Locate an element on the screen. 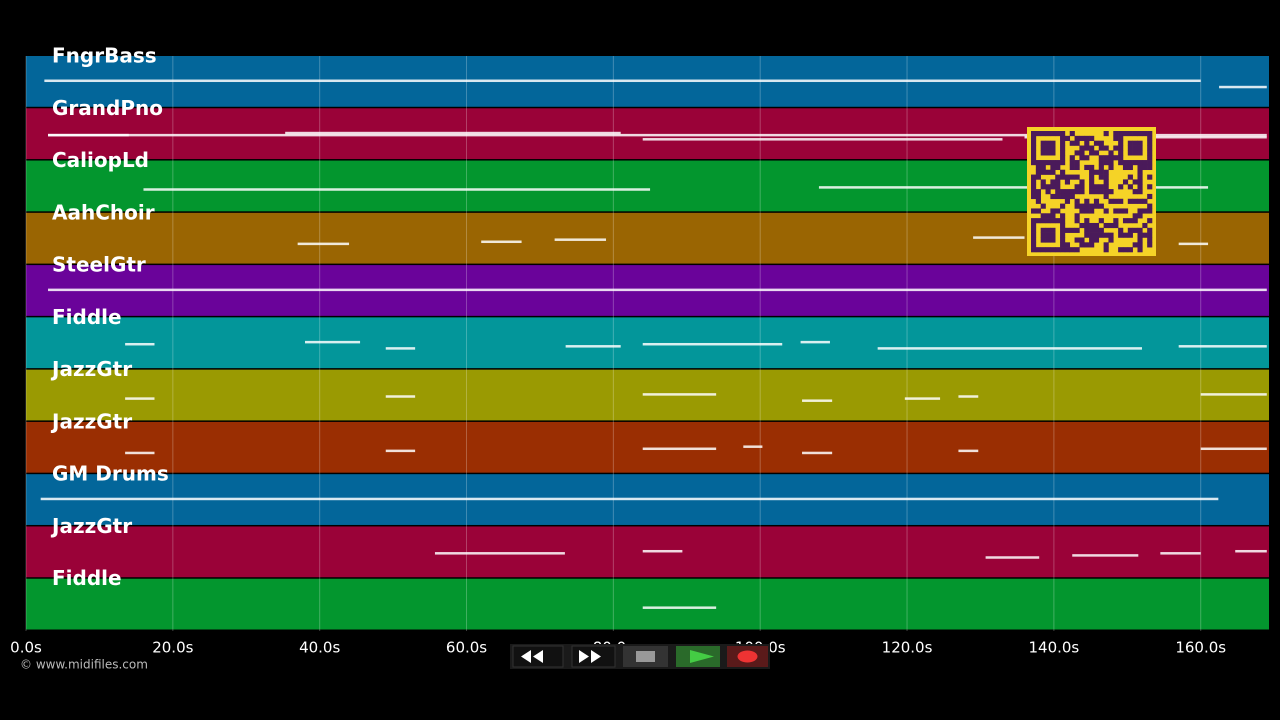 The image size is (1280, 720). track-row is located at coordinates (647, 604).